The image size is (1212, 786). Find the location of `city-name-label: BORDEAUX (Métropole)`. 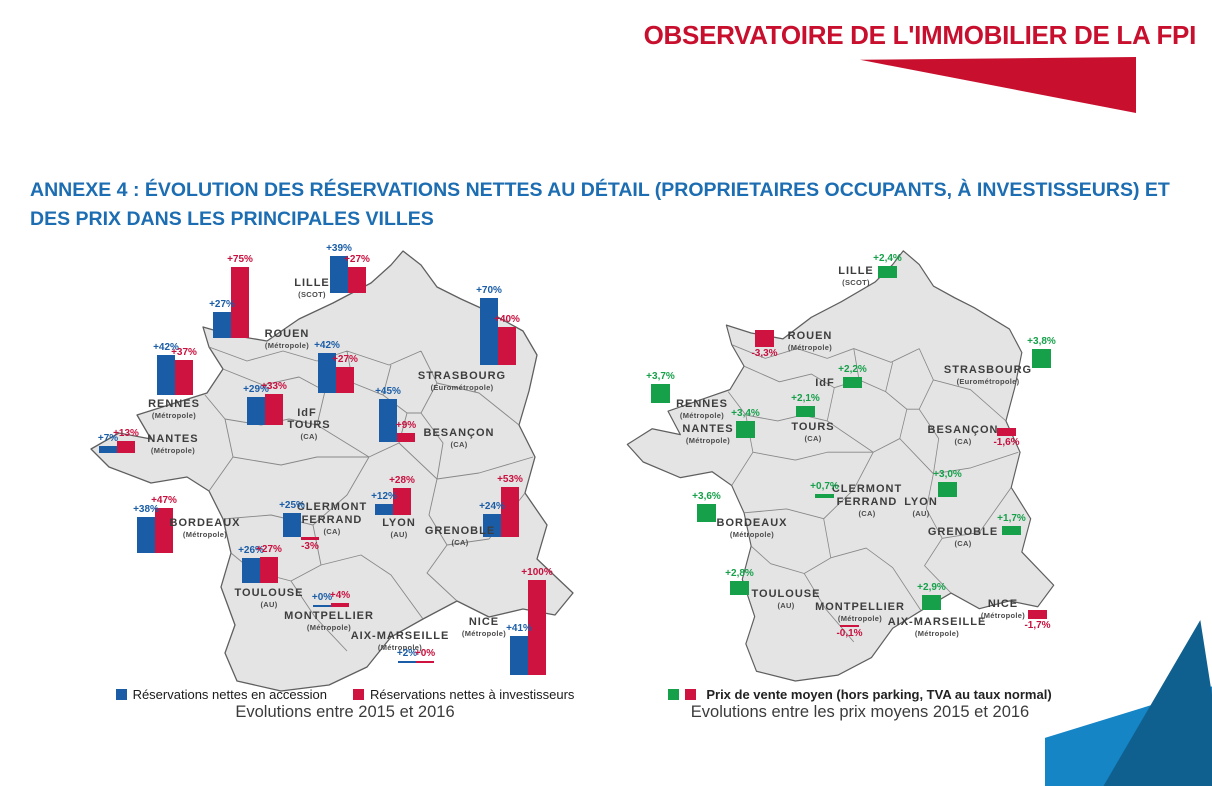

city-name-label: BORDEAUX (Métropole) is located at coordinates (205, 528).